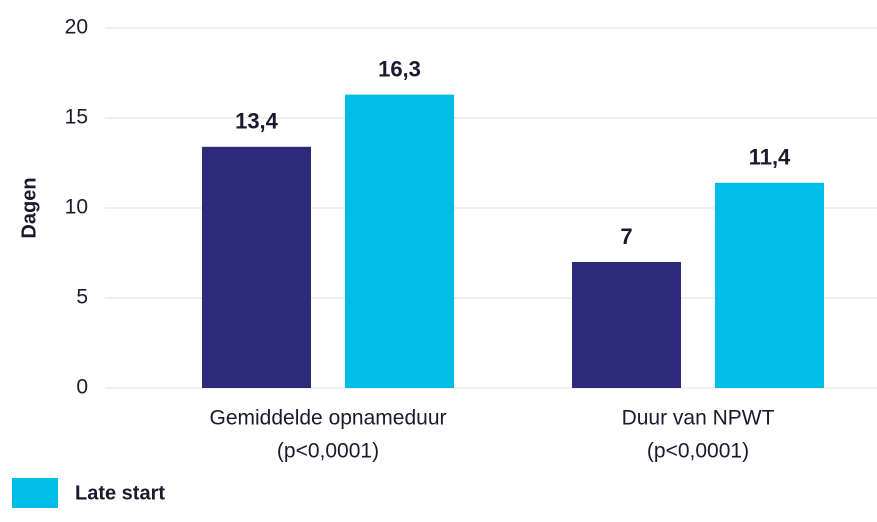  What do you see at coordinates (399, 68) in the screenshot?
I see `value-label: 16,3` at bounding box center [399, 68].